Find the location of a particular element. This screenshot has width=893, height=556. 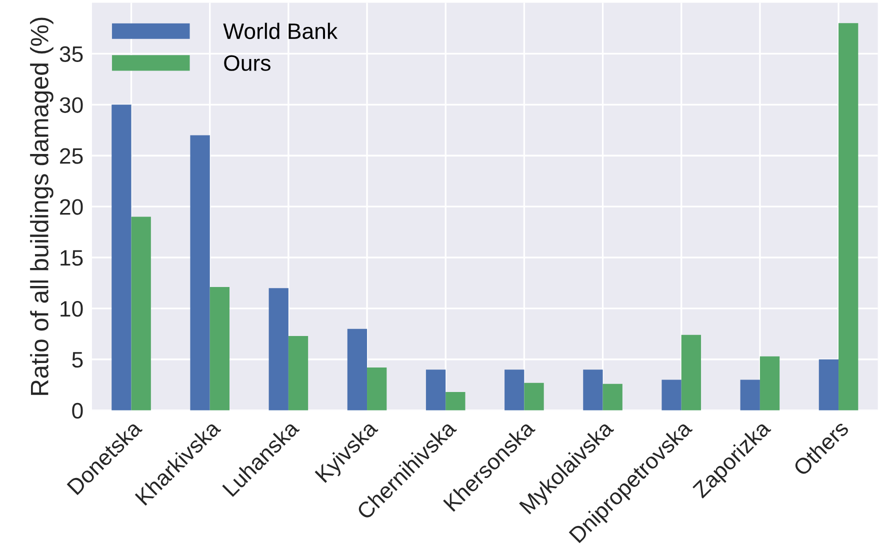

legend-label: World Bank is located at coordinates (280, 31).